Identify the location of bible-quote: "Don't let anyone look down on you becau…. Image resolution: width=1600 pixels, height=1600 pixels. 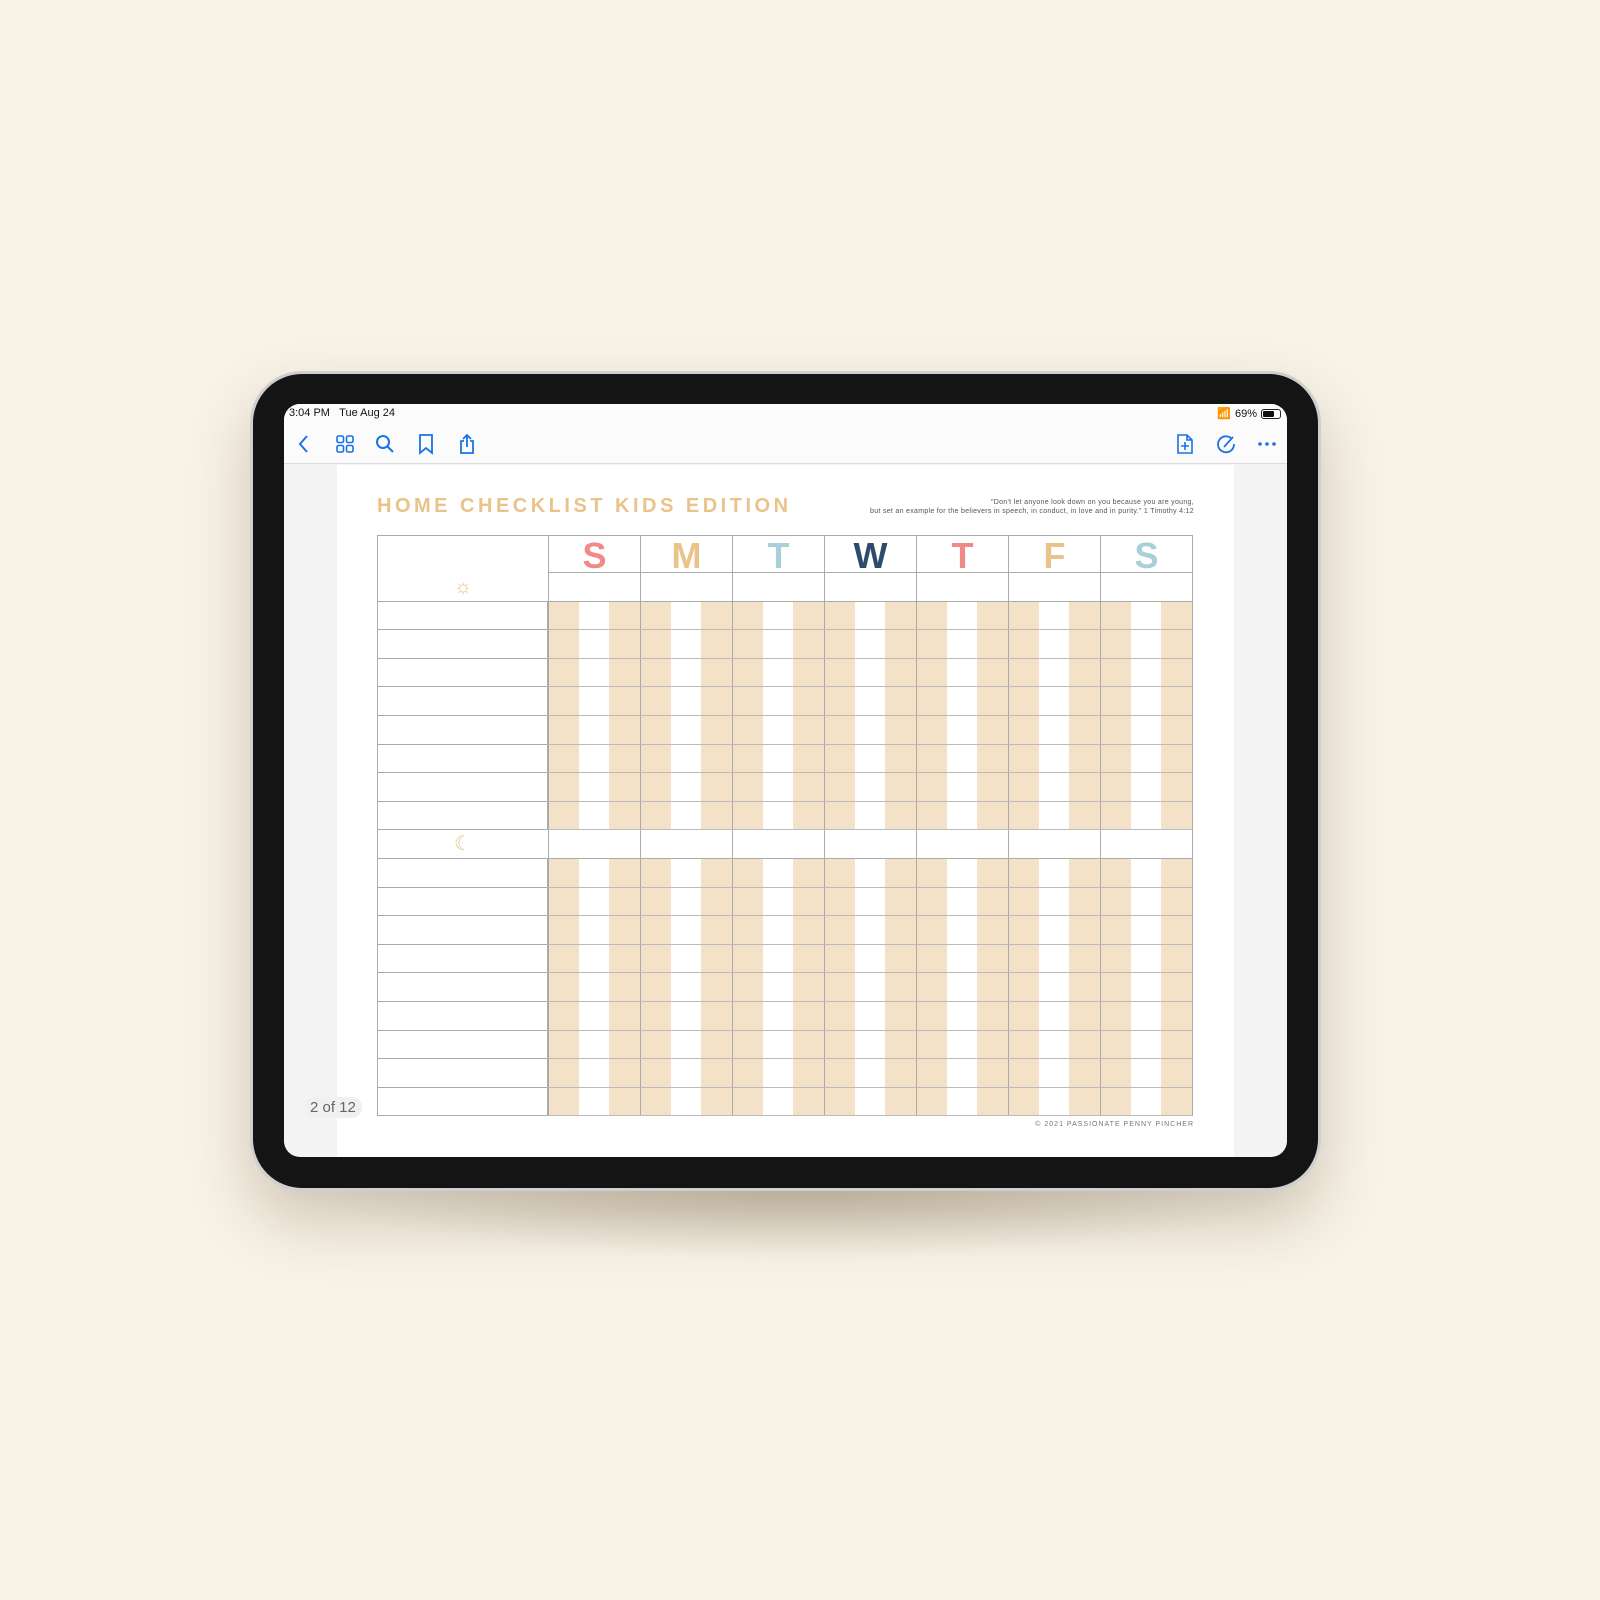
(1032, 507).